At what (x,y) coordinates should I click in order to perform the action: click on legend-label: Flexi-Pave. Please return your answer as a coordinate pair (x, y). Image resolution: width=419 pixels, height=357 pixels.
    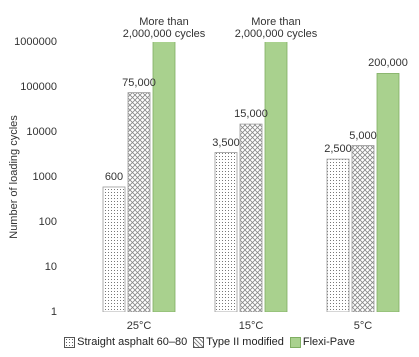
    Looking at the image, I should click on (328, 342).